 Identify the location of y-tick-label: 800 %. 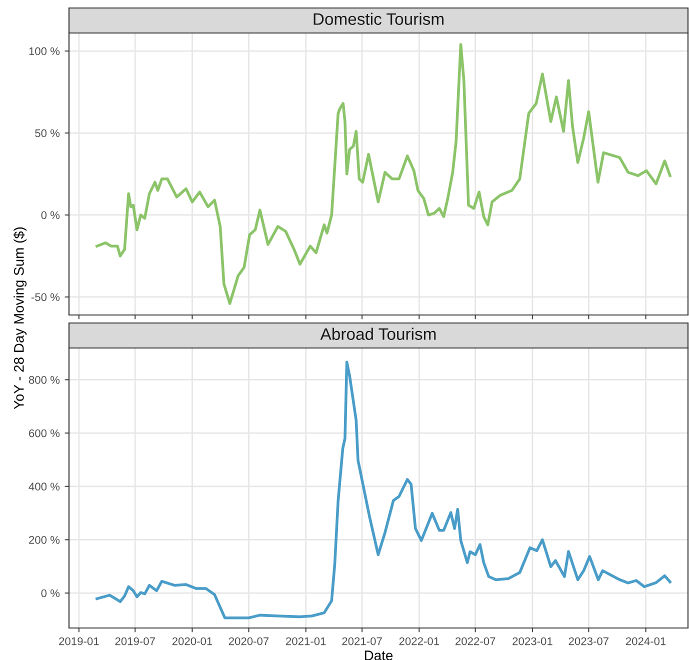
(44, 380).